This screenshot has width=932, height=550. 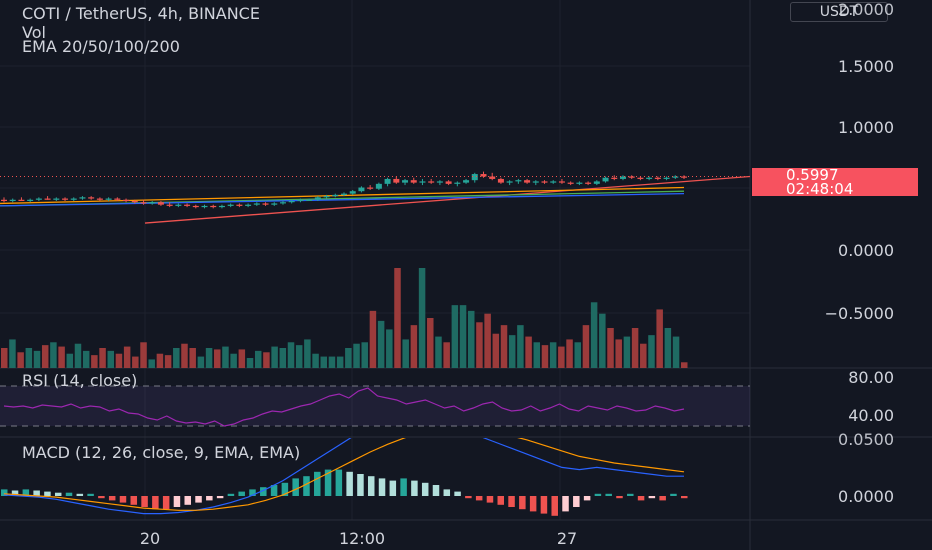 What do you see at coordinates (344, 474) in the screenshot?
I see `macd-signal-line` at bounding box center [344, 474].